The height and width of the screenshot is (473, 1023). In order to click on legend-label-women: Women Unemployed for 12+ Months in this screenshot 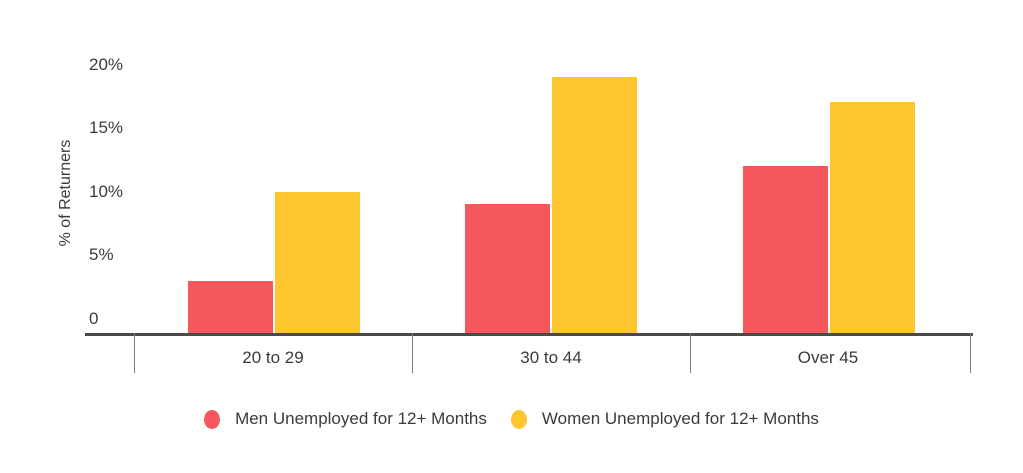, I will do `click(680, 418)`.